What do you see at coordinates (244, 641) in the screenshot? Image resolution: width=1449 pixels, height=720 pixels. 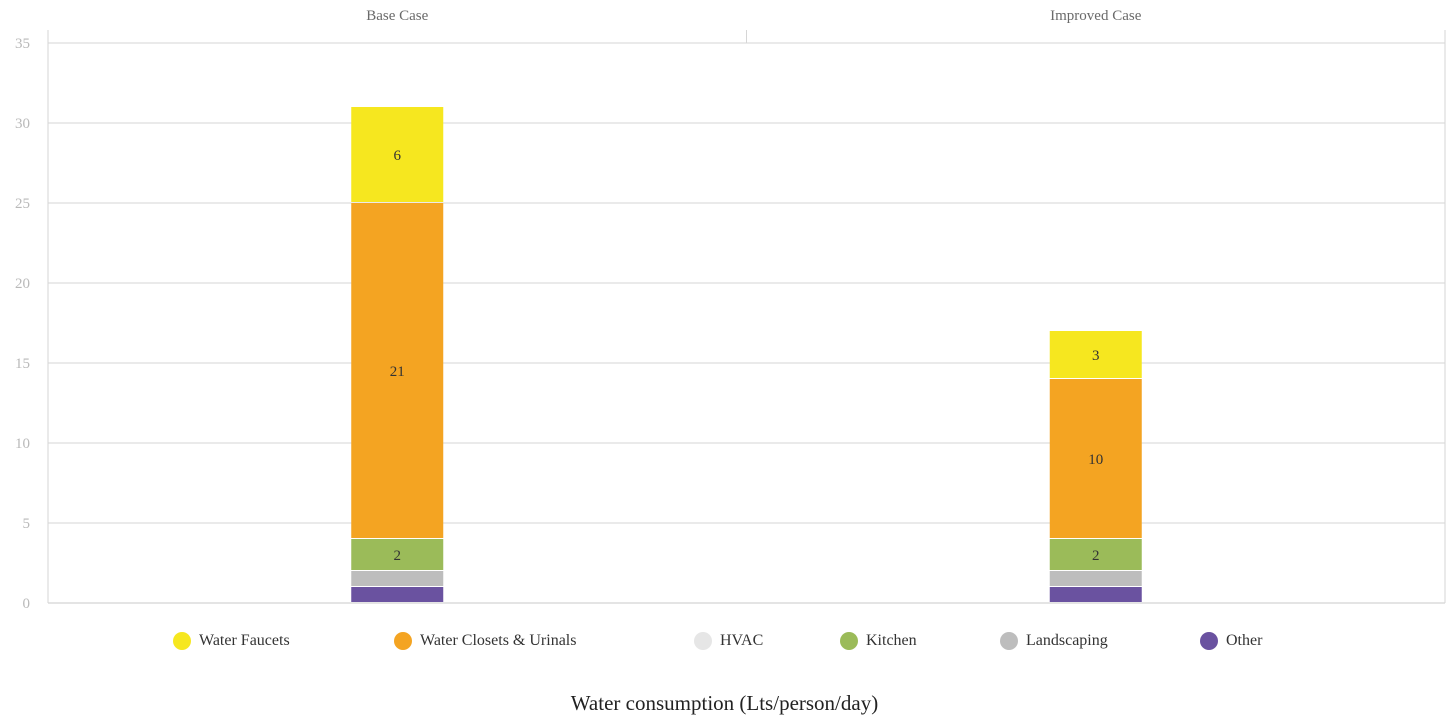 I see `legend-label: Water Faucets` at bounding box center [244, 641].